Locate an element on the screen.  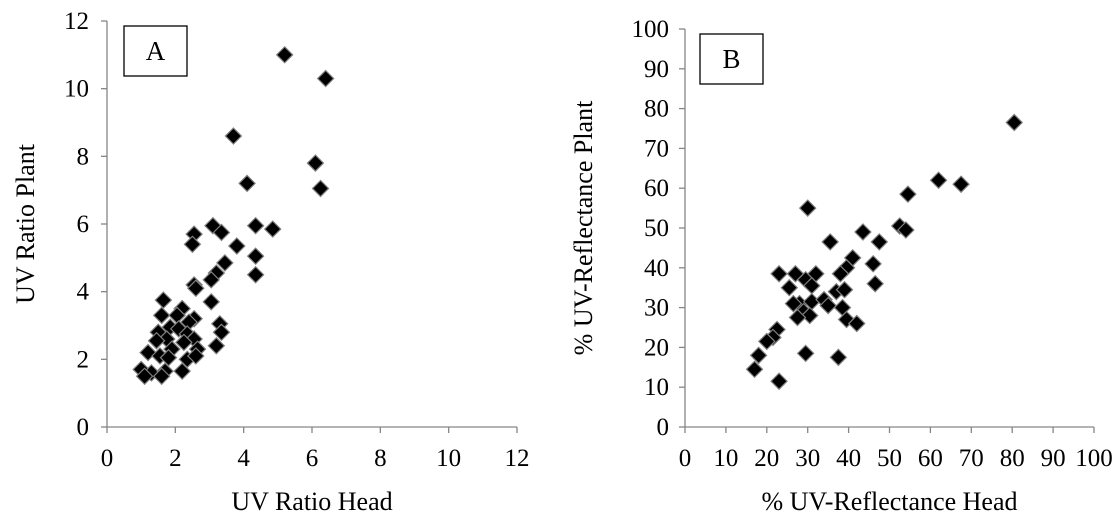
panel-a-label: A is located at coordinates (156, 51).